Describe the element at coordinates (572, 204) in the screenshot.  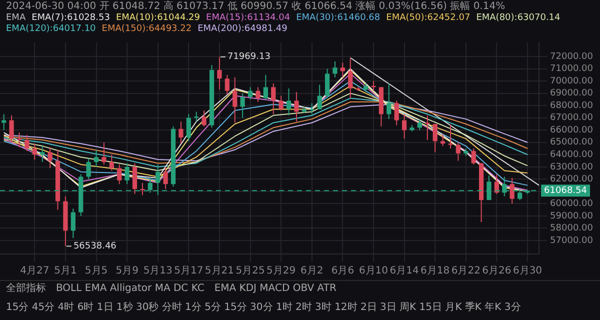
I see `y-tick-label: 60000.00` at that location.